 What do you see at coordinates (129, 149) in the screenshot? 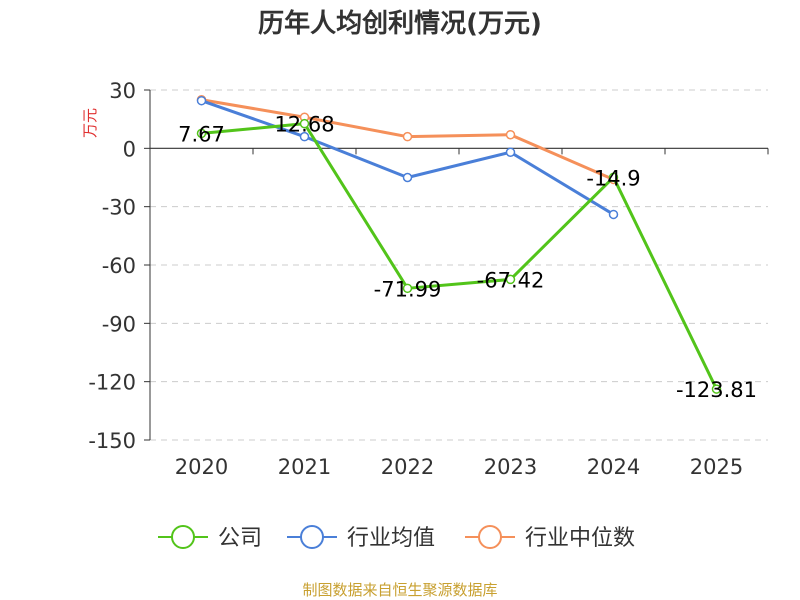
I see `y-tick-label-0: 0` at bounding box center [129, 149].